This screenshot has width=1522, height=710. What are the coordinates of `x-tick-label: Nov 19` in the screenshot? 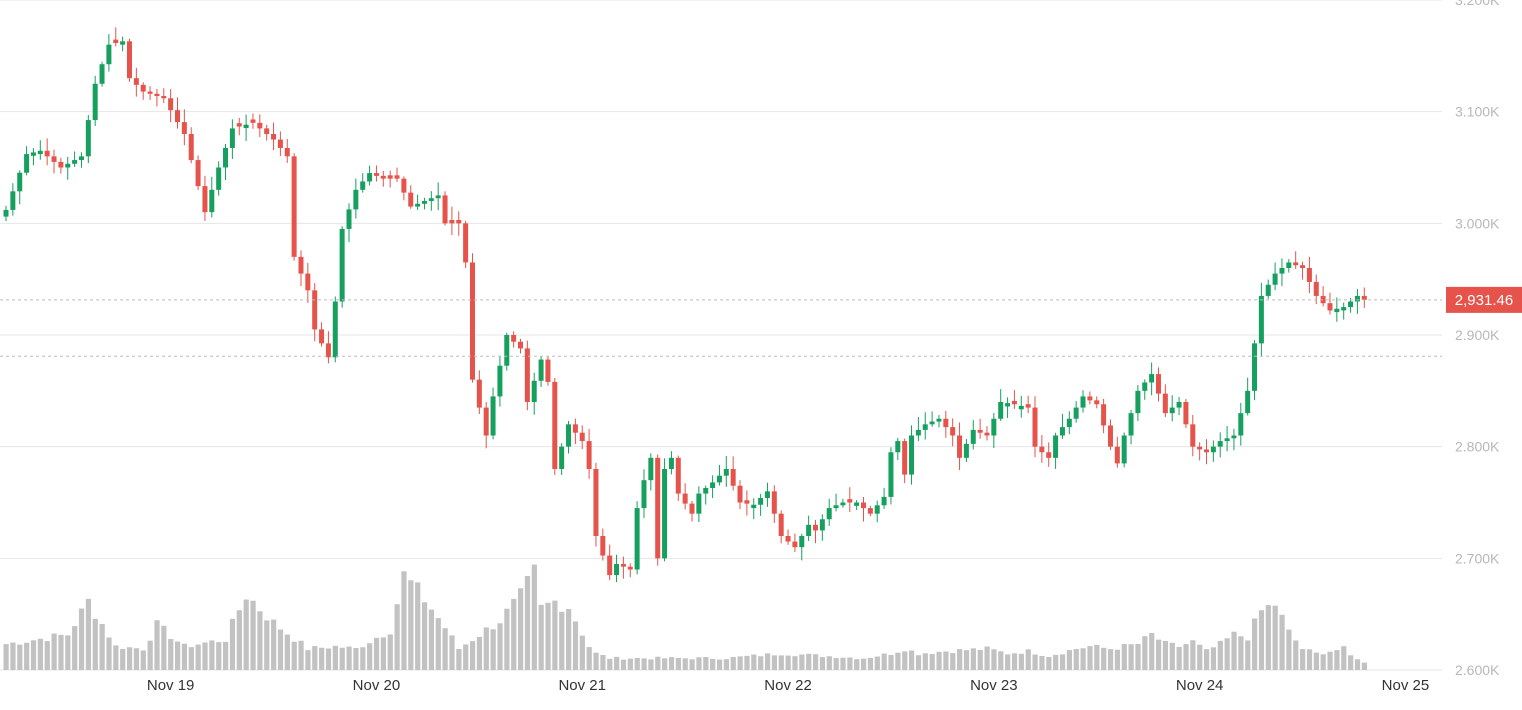 It's located at (171, 685).